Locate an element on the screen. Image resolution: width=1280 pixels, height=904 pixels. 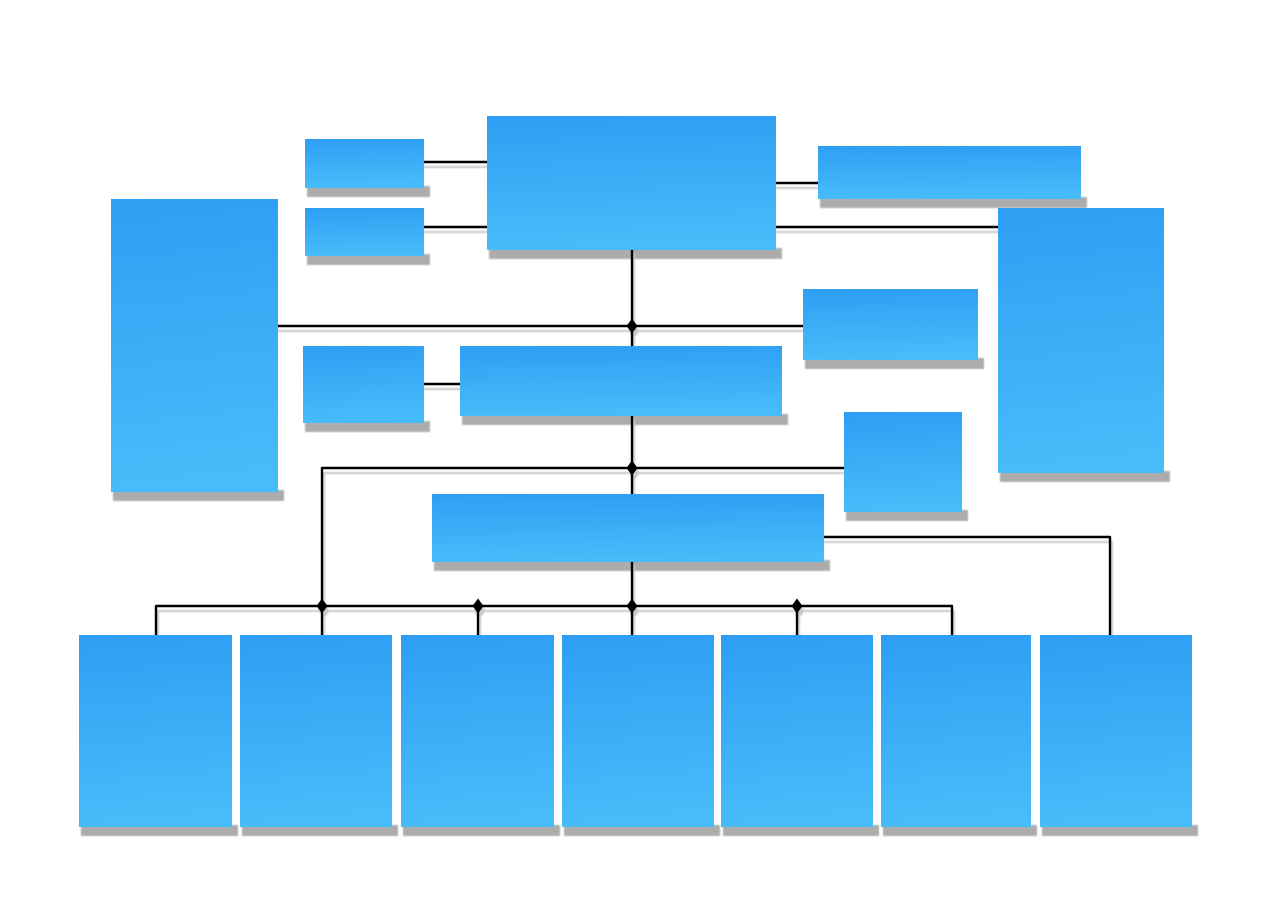
node-rect-lower-right-small is located at coordinates (903, 462).